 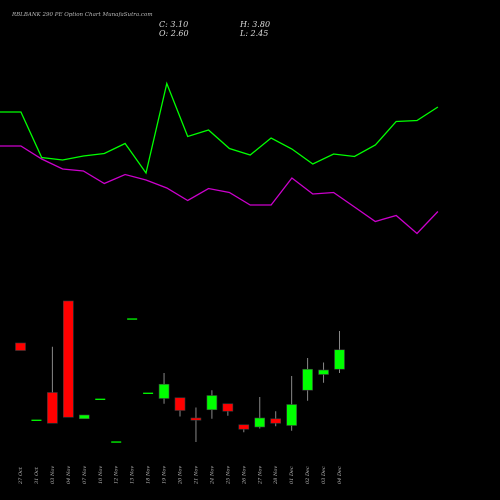 I want to click on x-tick-label: 03 Dec, so click(x=324, y=475).